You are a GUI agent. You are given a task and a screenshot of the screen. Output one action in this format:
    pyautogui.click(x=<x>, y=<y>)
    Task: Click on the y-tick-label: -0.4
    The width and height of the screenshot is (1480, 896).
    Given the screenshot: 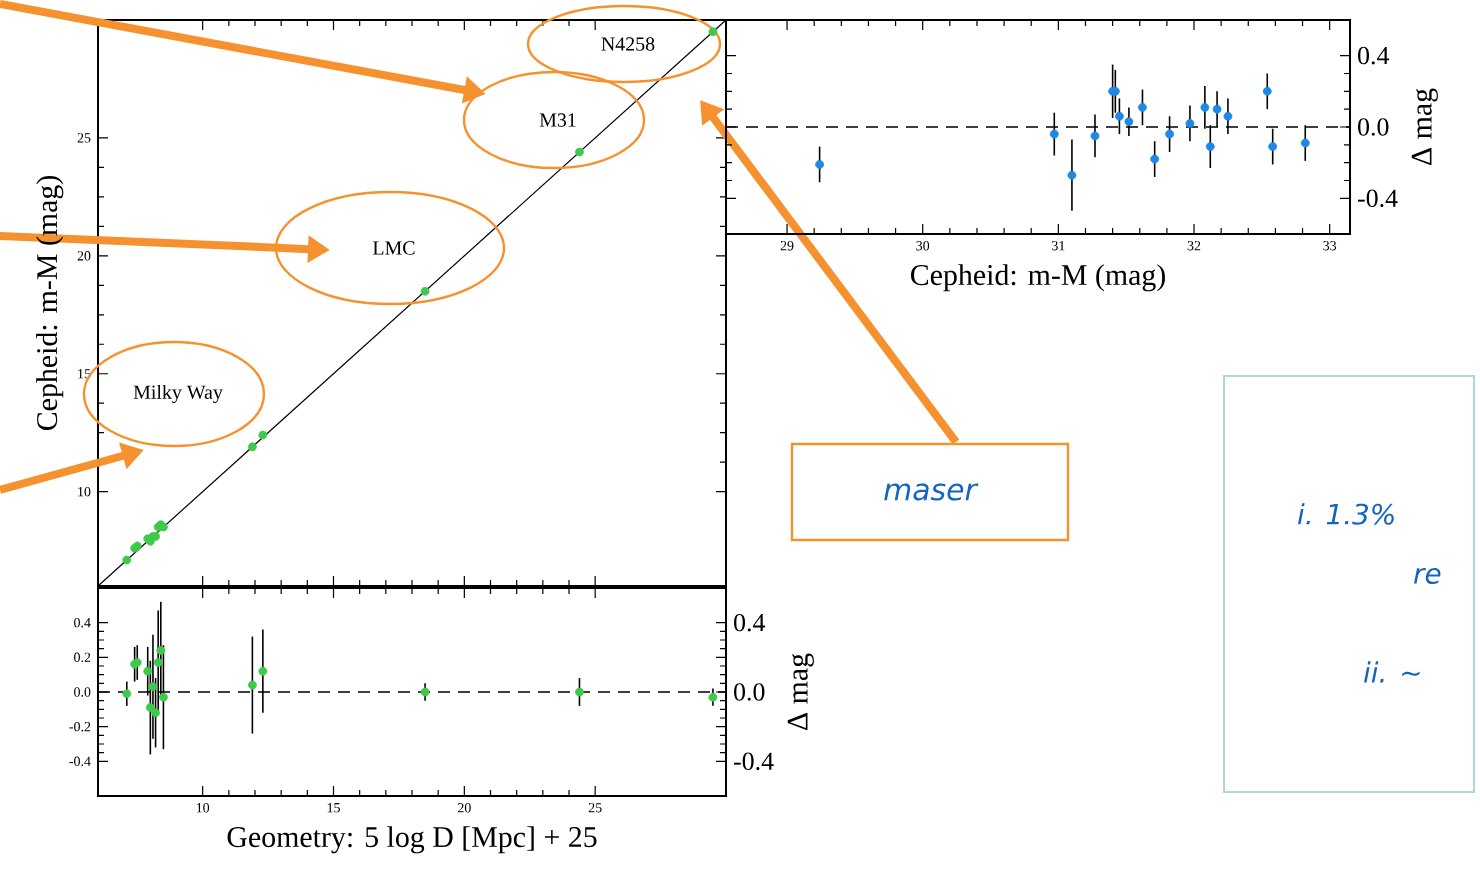 What is the action you would take?
    pyautogui.click(x=1378, y=198)
    